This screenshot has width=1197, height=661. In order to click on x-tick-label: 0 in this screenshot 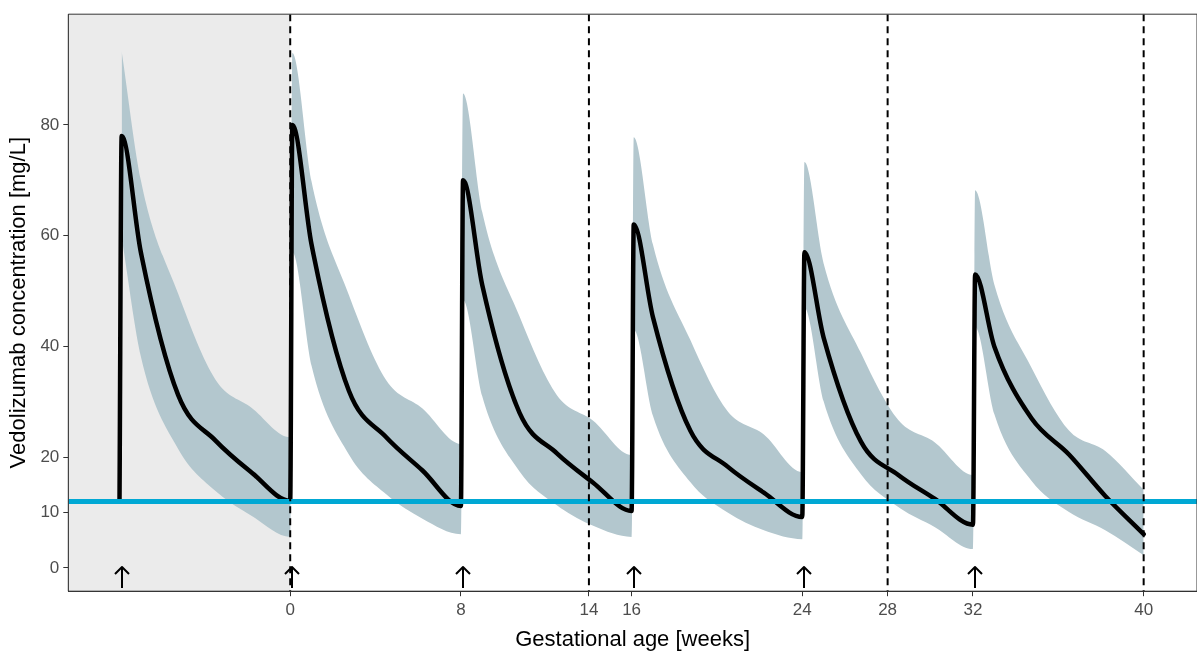, I will do `click(290, 610)`.